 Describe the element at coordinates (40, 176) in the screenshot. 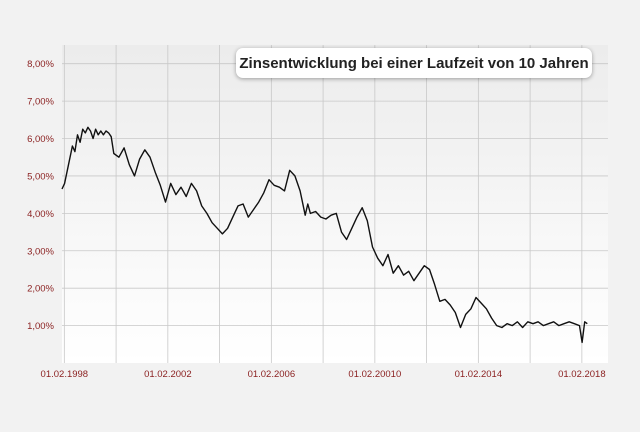

I see `y-tick-label: 5,00%` at that location.